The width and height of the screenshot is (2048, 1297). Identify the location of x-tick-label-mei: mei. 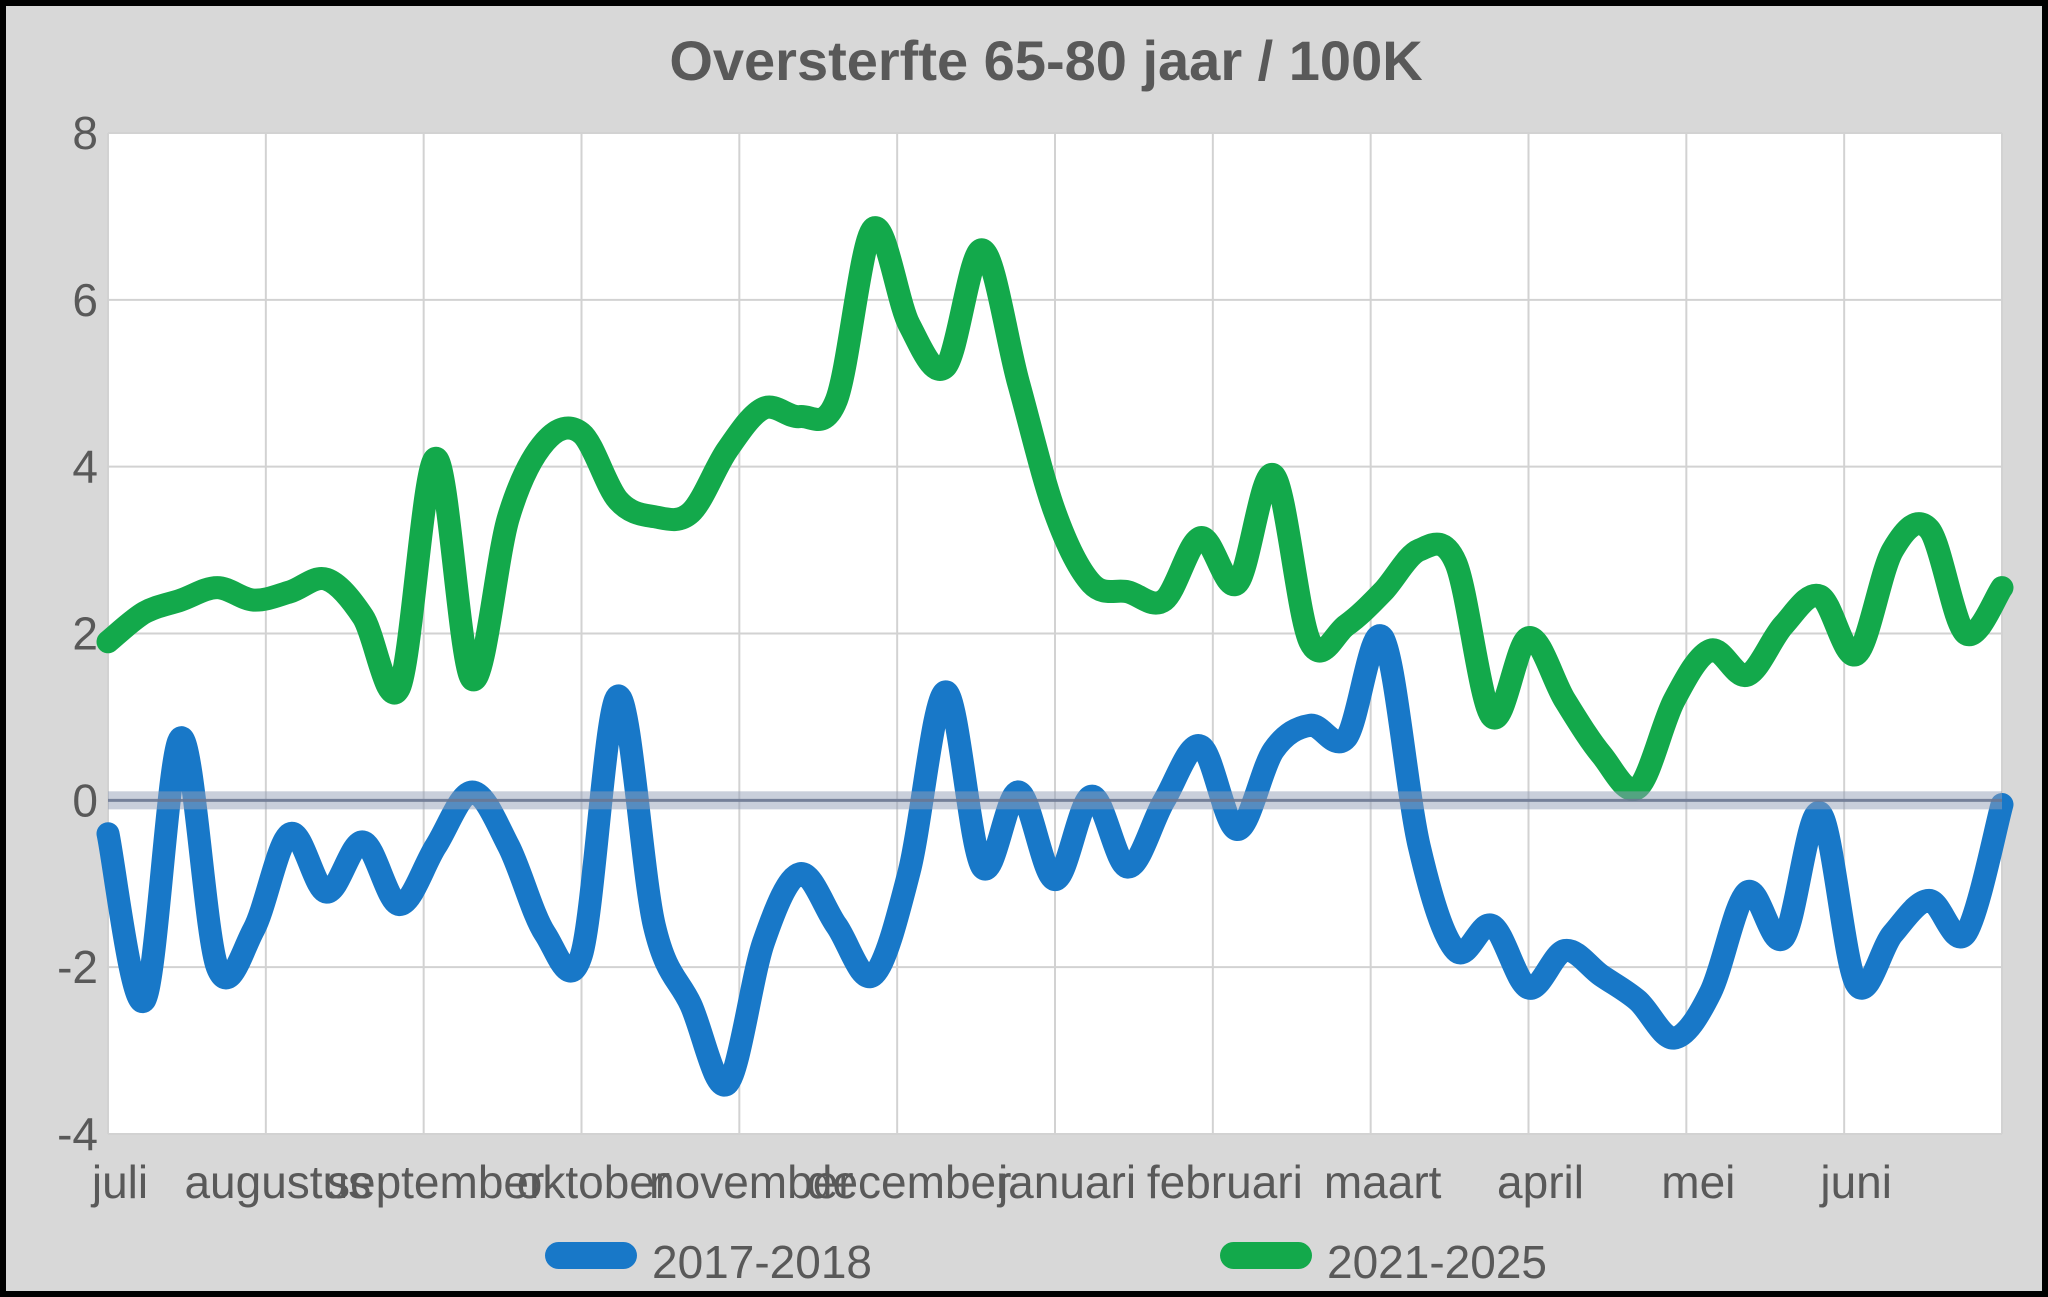
(1698, 1182).